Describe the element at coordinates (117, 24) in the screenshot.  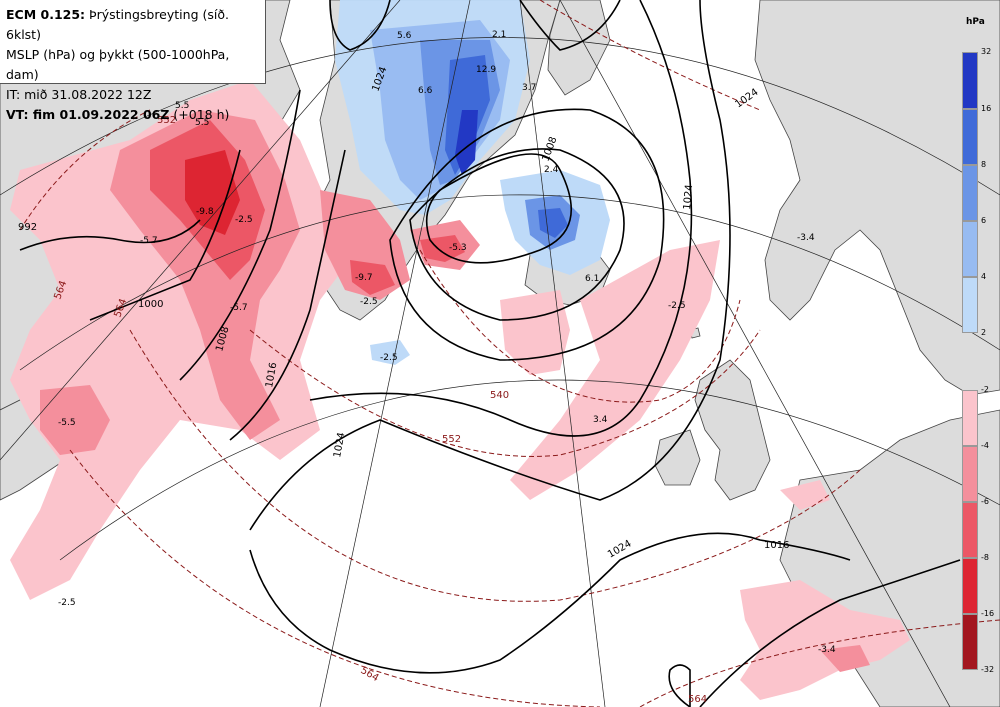
I see `field-title: Þrýstingsbreyting (síð. 6klst)` at that location.